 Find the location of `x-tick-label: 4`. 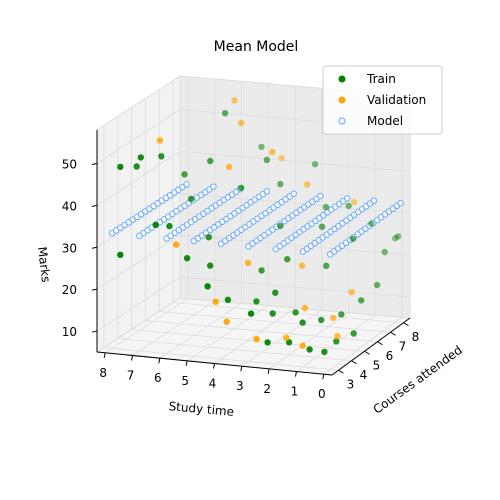

x-tick-label: 4 is located at coordinates (213, 384).